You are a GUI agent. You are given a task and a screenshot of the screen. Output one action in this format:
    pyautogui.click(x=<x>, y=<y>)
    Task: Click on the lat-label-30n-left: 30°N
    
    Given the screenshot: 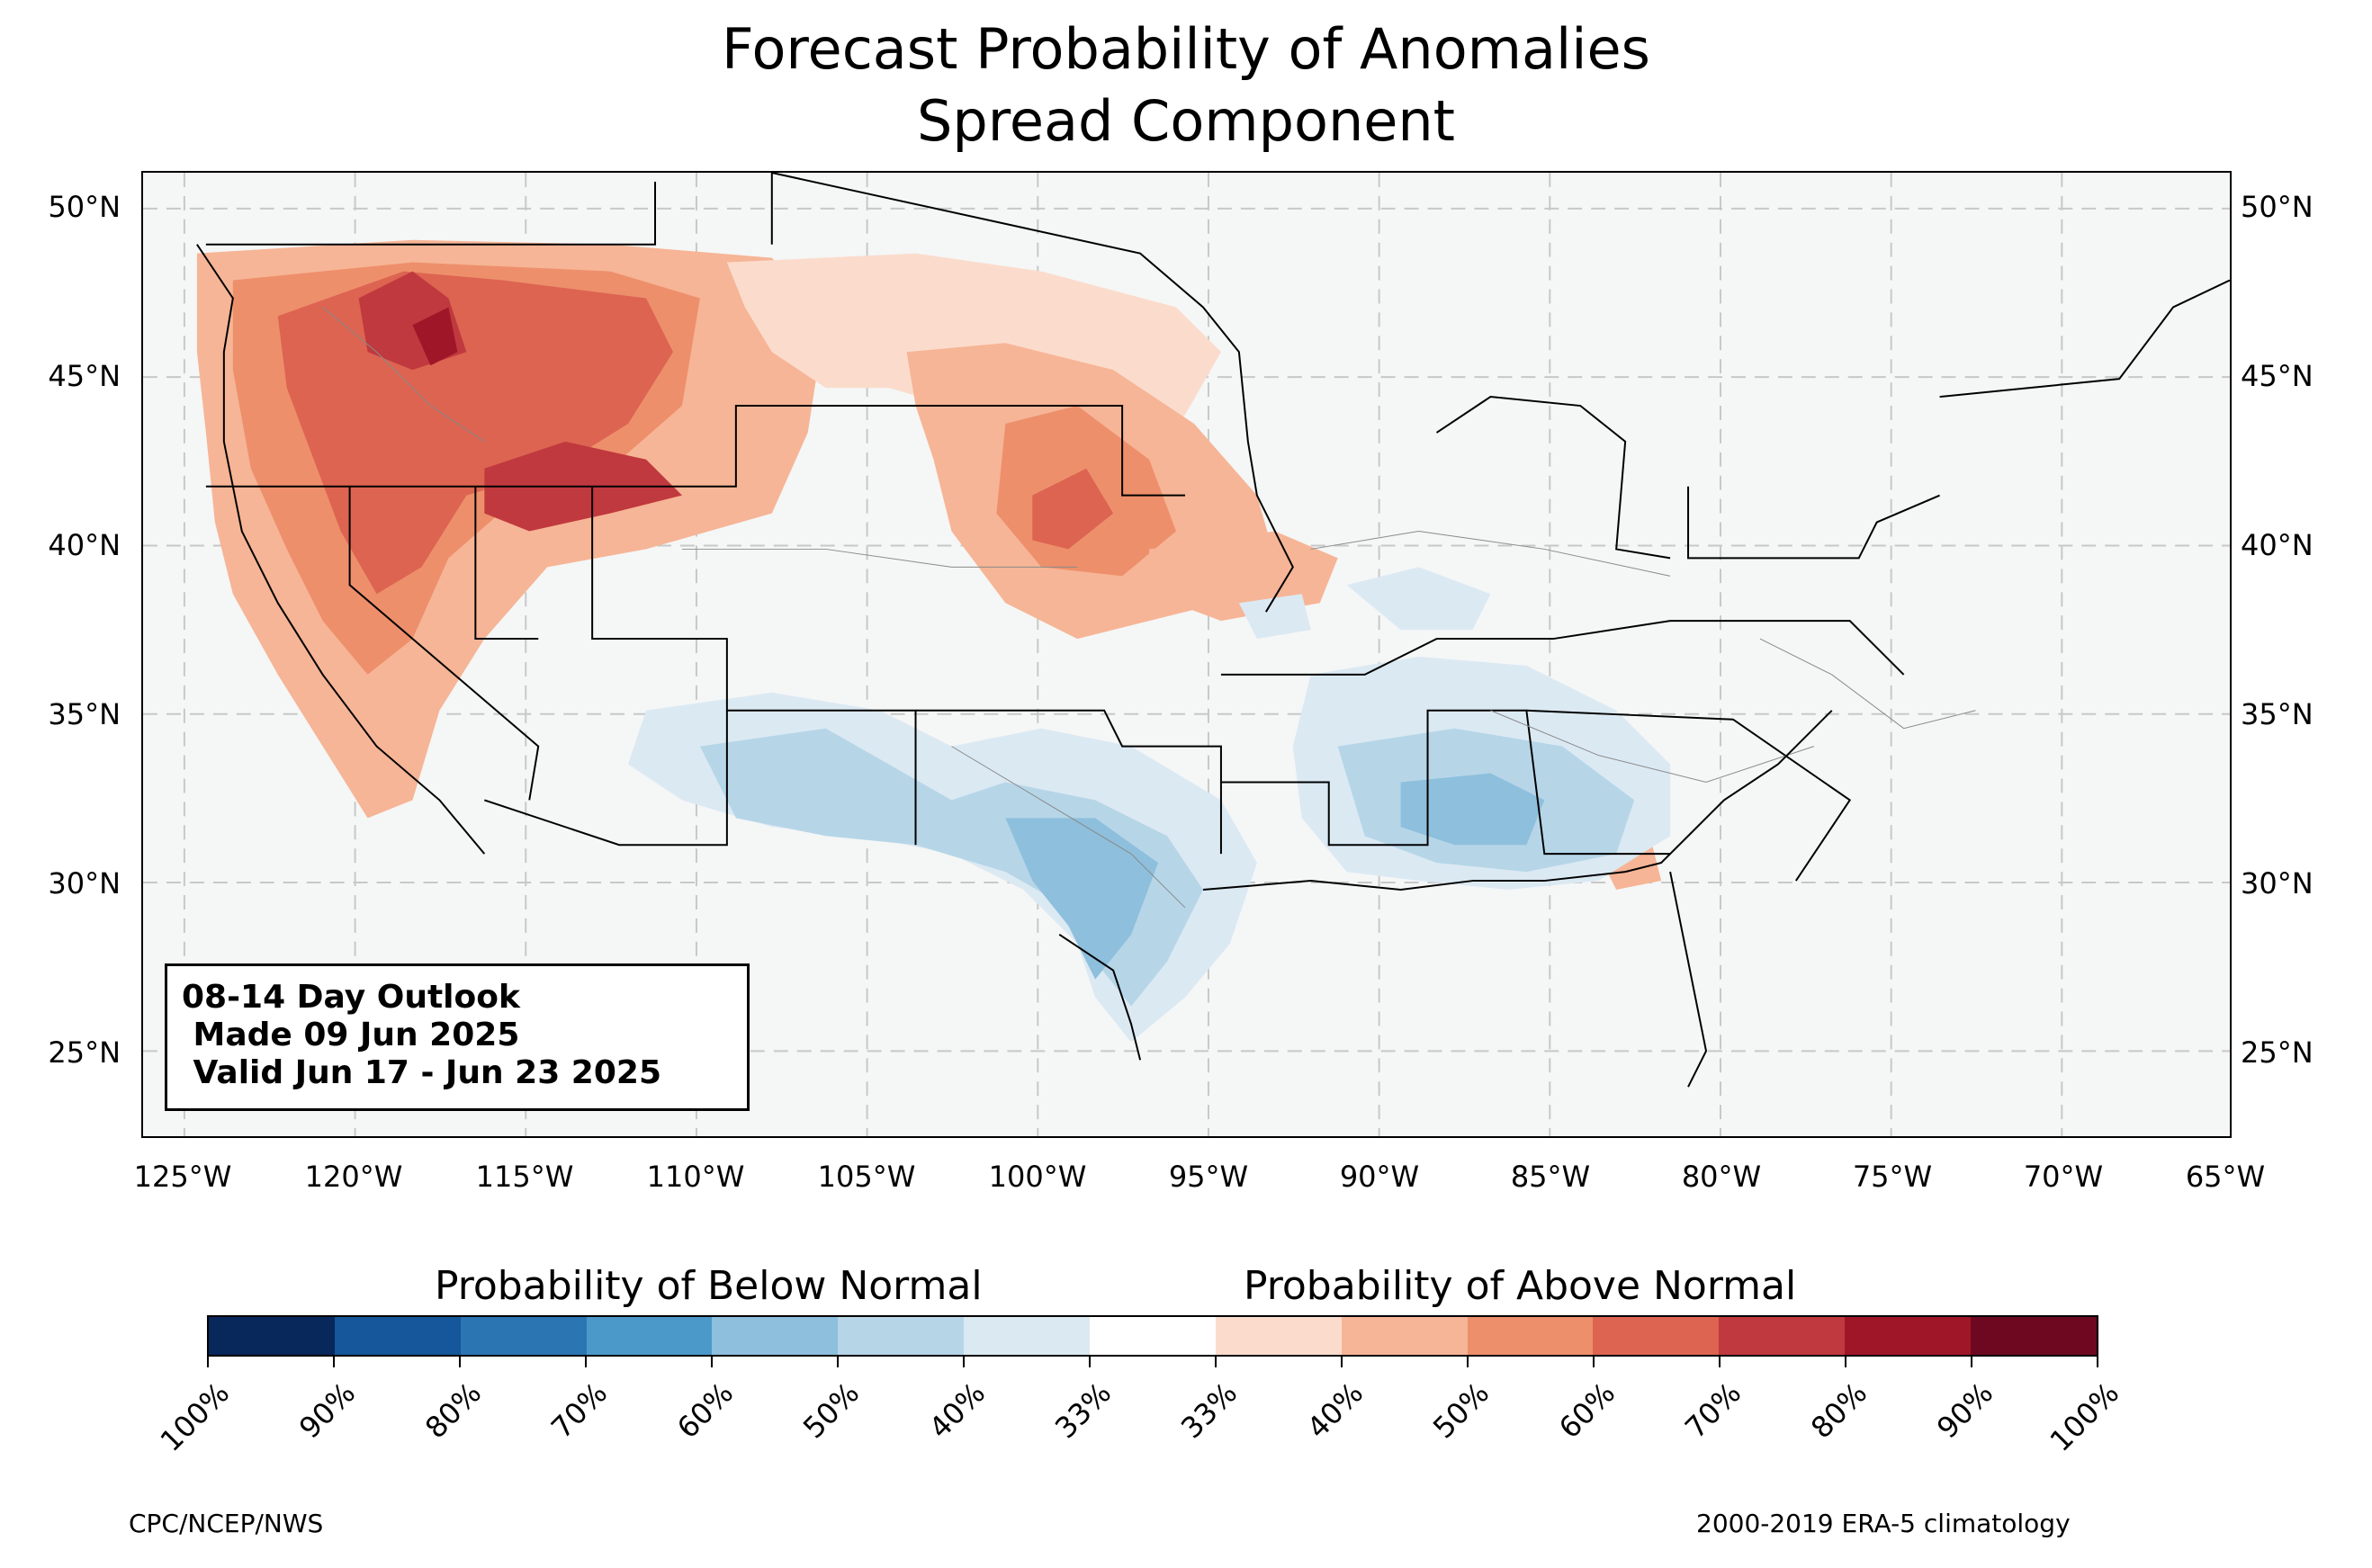 What is the action you would take?
    pyautogui.click(x=85, y=883)
    